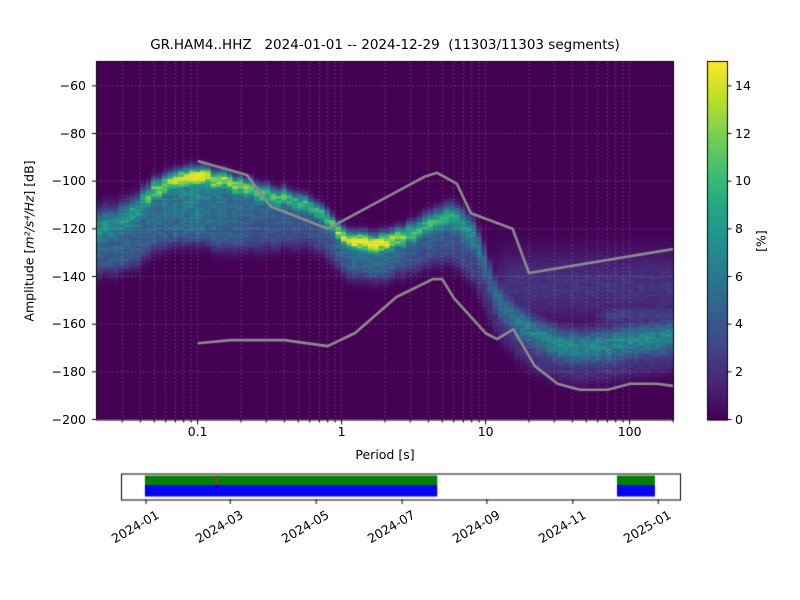 The width and height of the screenshot is (800, 600). I want to click on colorbar-tick-label: 2, so click(739, 371).